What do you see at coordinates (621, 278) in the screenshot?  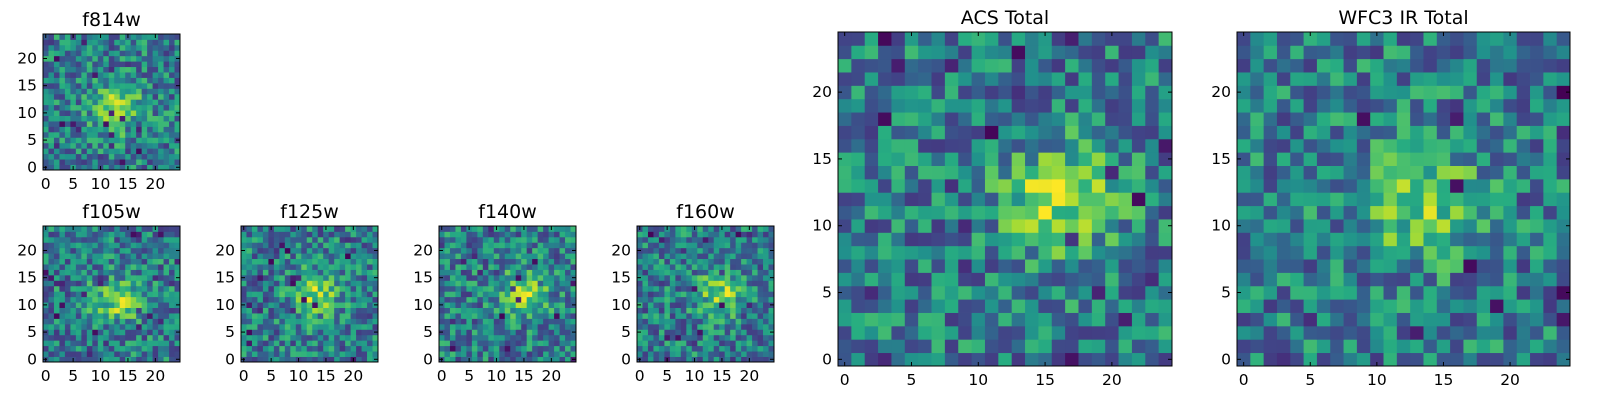 I see `y-tick-label: 15` at bounding box center [621, 278].